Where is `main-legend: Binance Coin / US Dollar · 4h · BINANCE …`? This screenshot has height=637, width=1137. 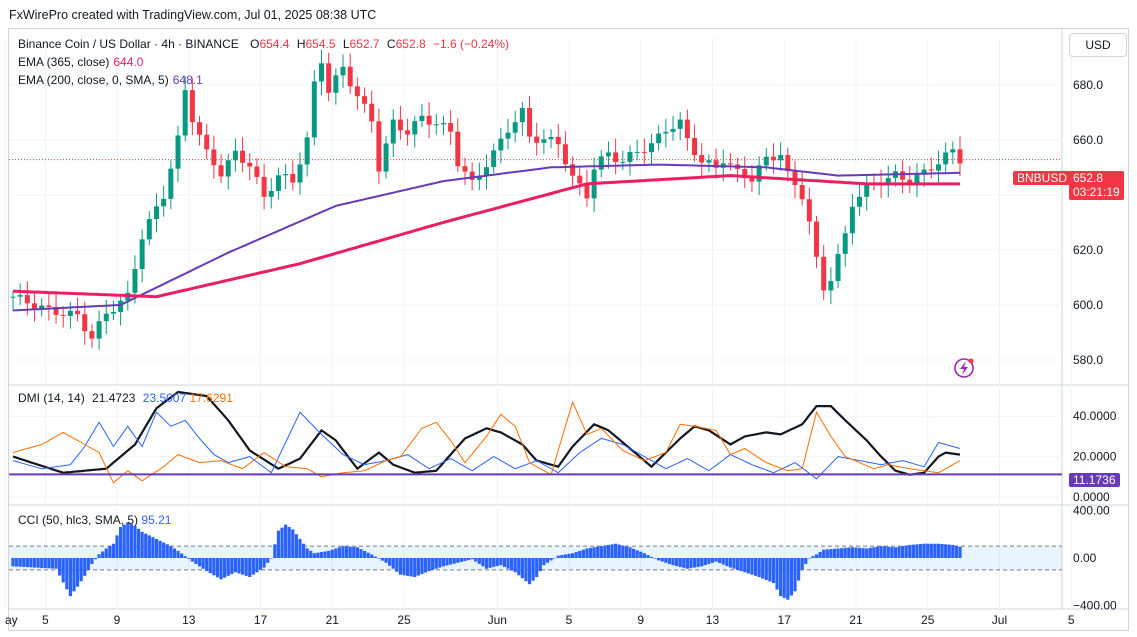 main-legend: Binance Coin / US Dollar · 4h · BINANCE … is located at coordinates (263, 62).